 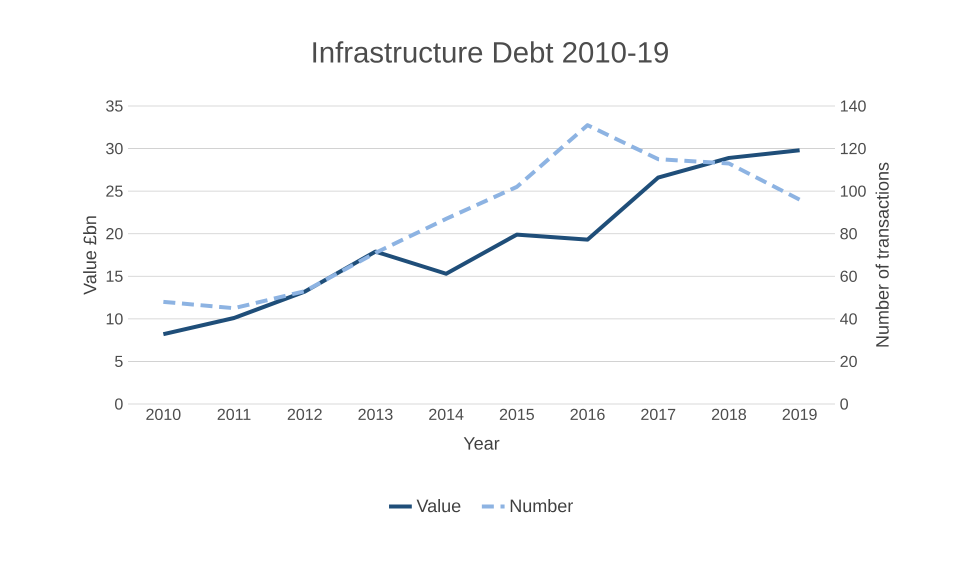 I want to click on y2-tick-label: 40, so click(x=848, y=319).